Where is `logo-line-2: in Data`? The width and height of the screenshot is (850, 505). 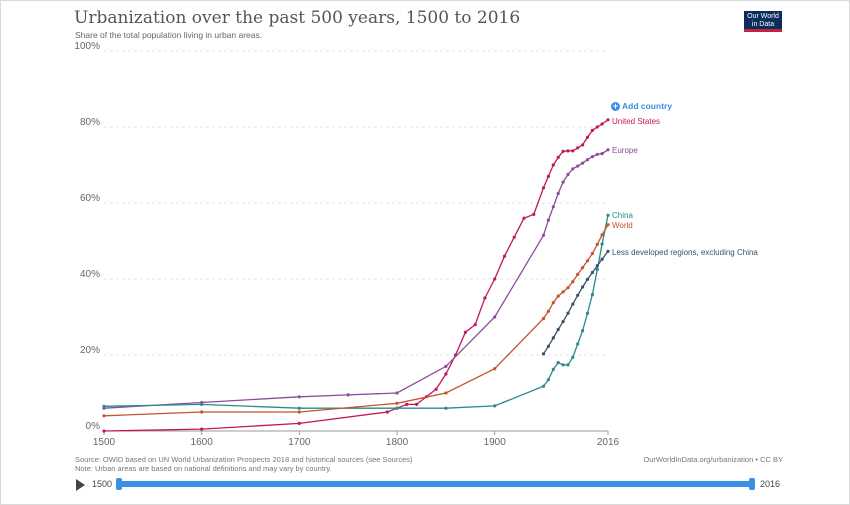
logo-line-2: in Data is located at coordinates (763, 24).